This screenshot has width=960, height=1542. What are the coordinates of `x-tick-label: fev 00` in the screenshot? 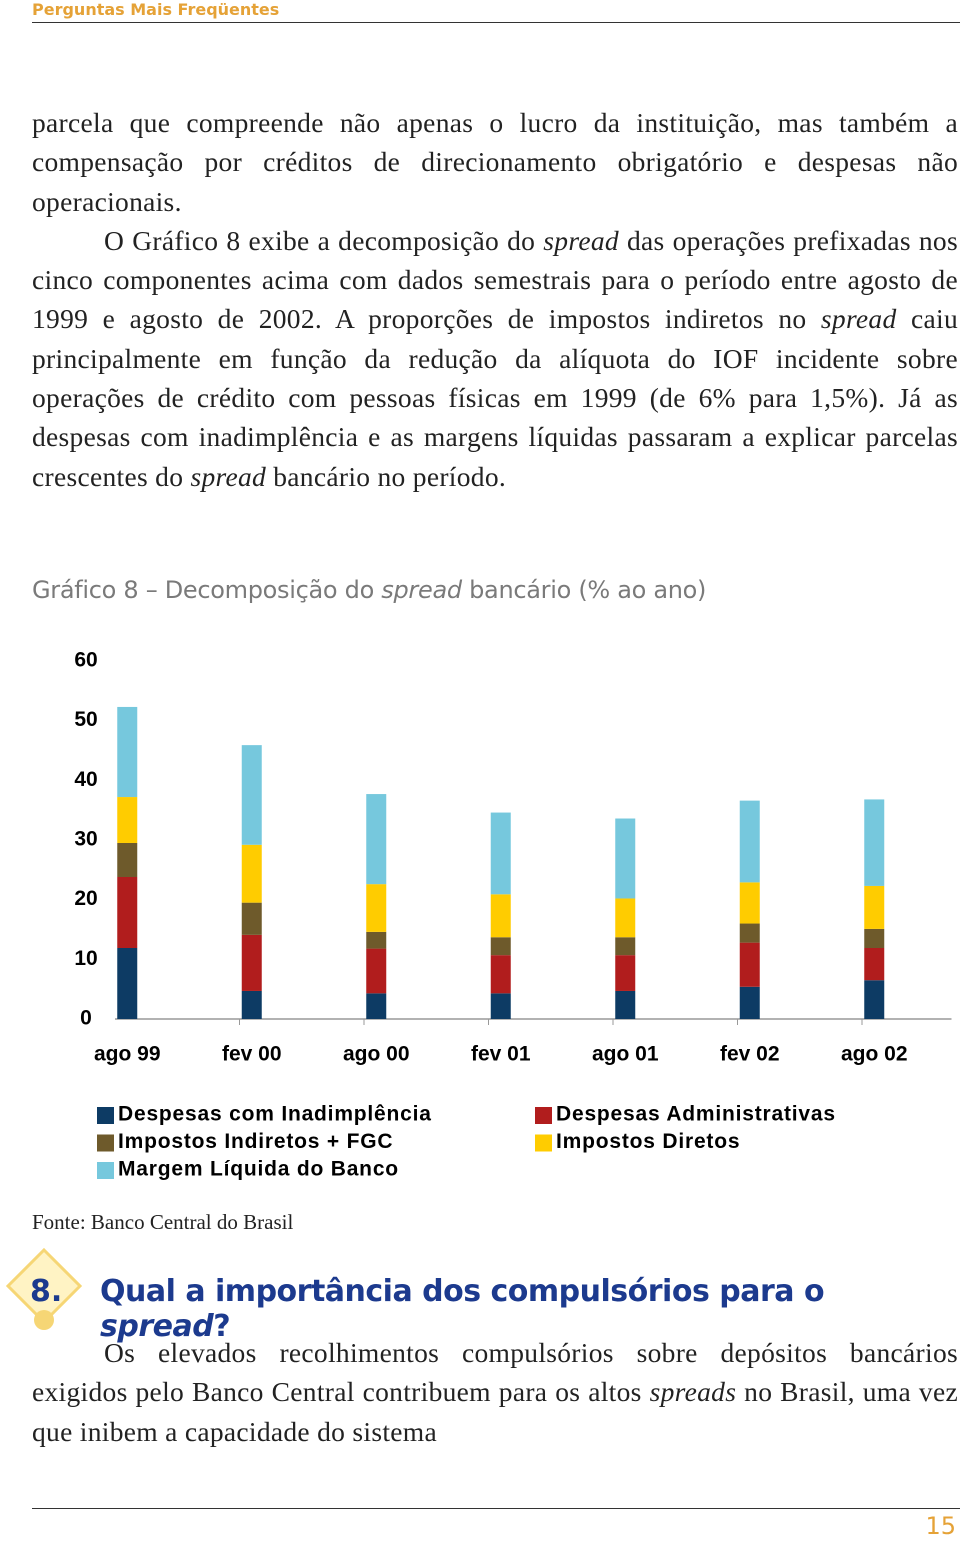 It's located at (252, 1054).